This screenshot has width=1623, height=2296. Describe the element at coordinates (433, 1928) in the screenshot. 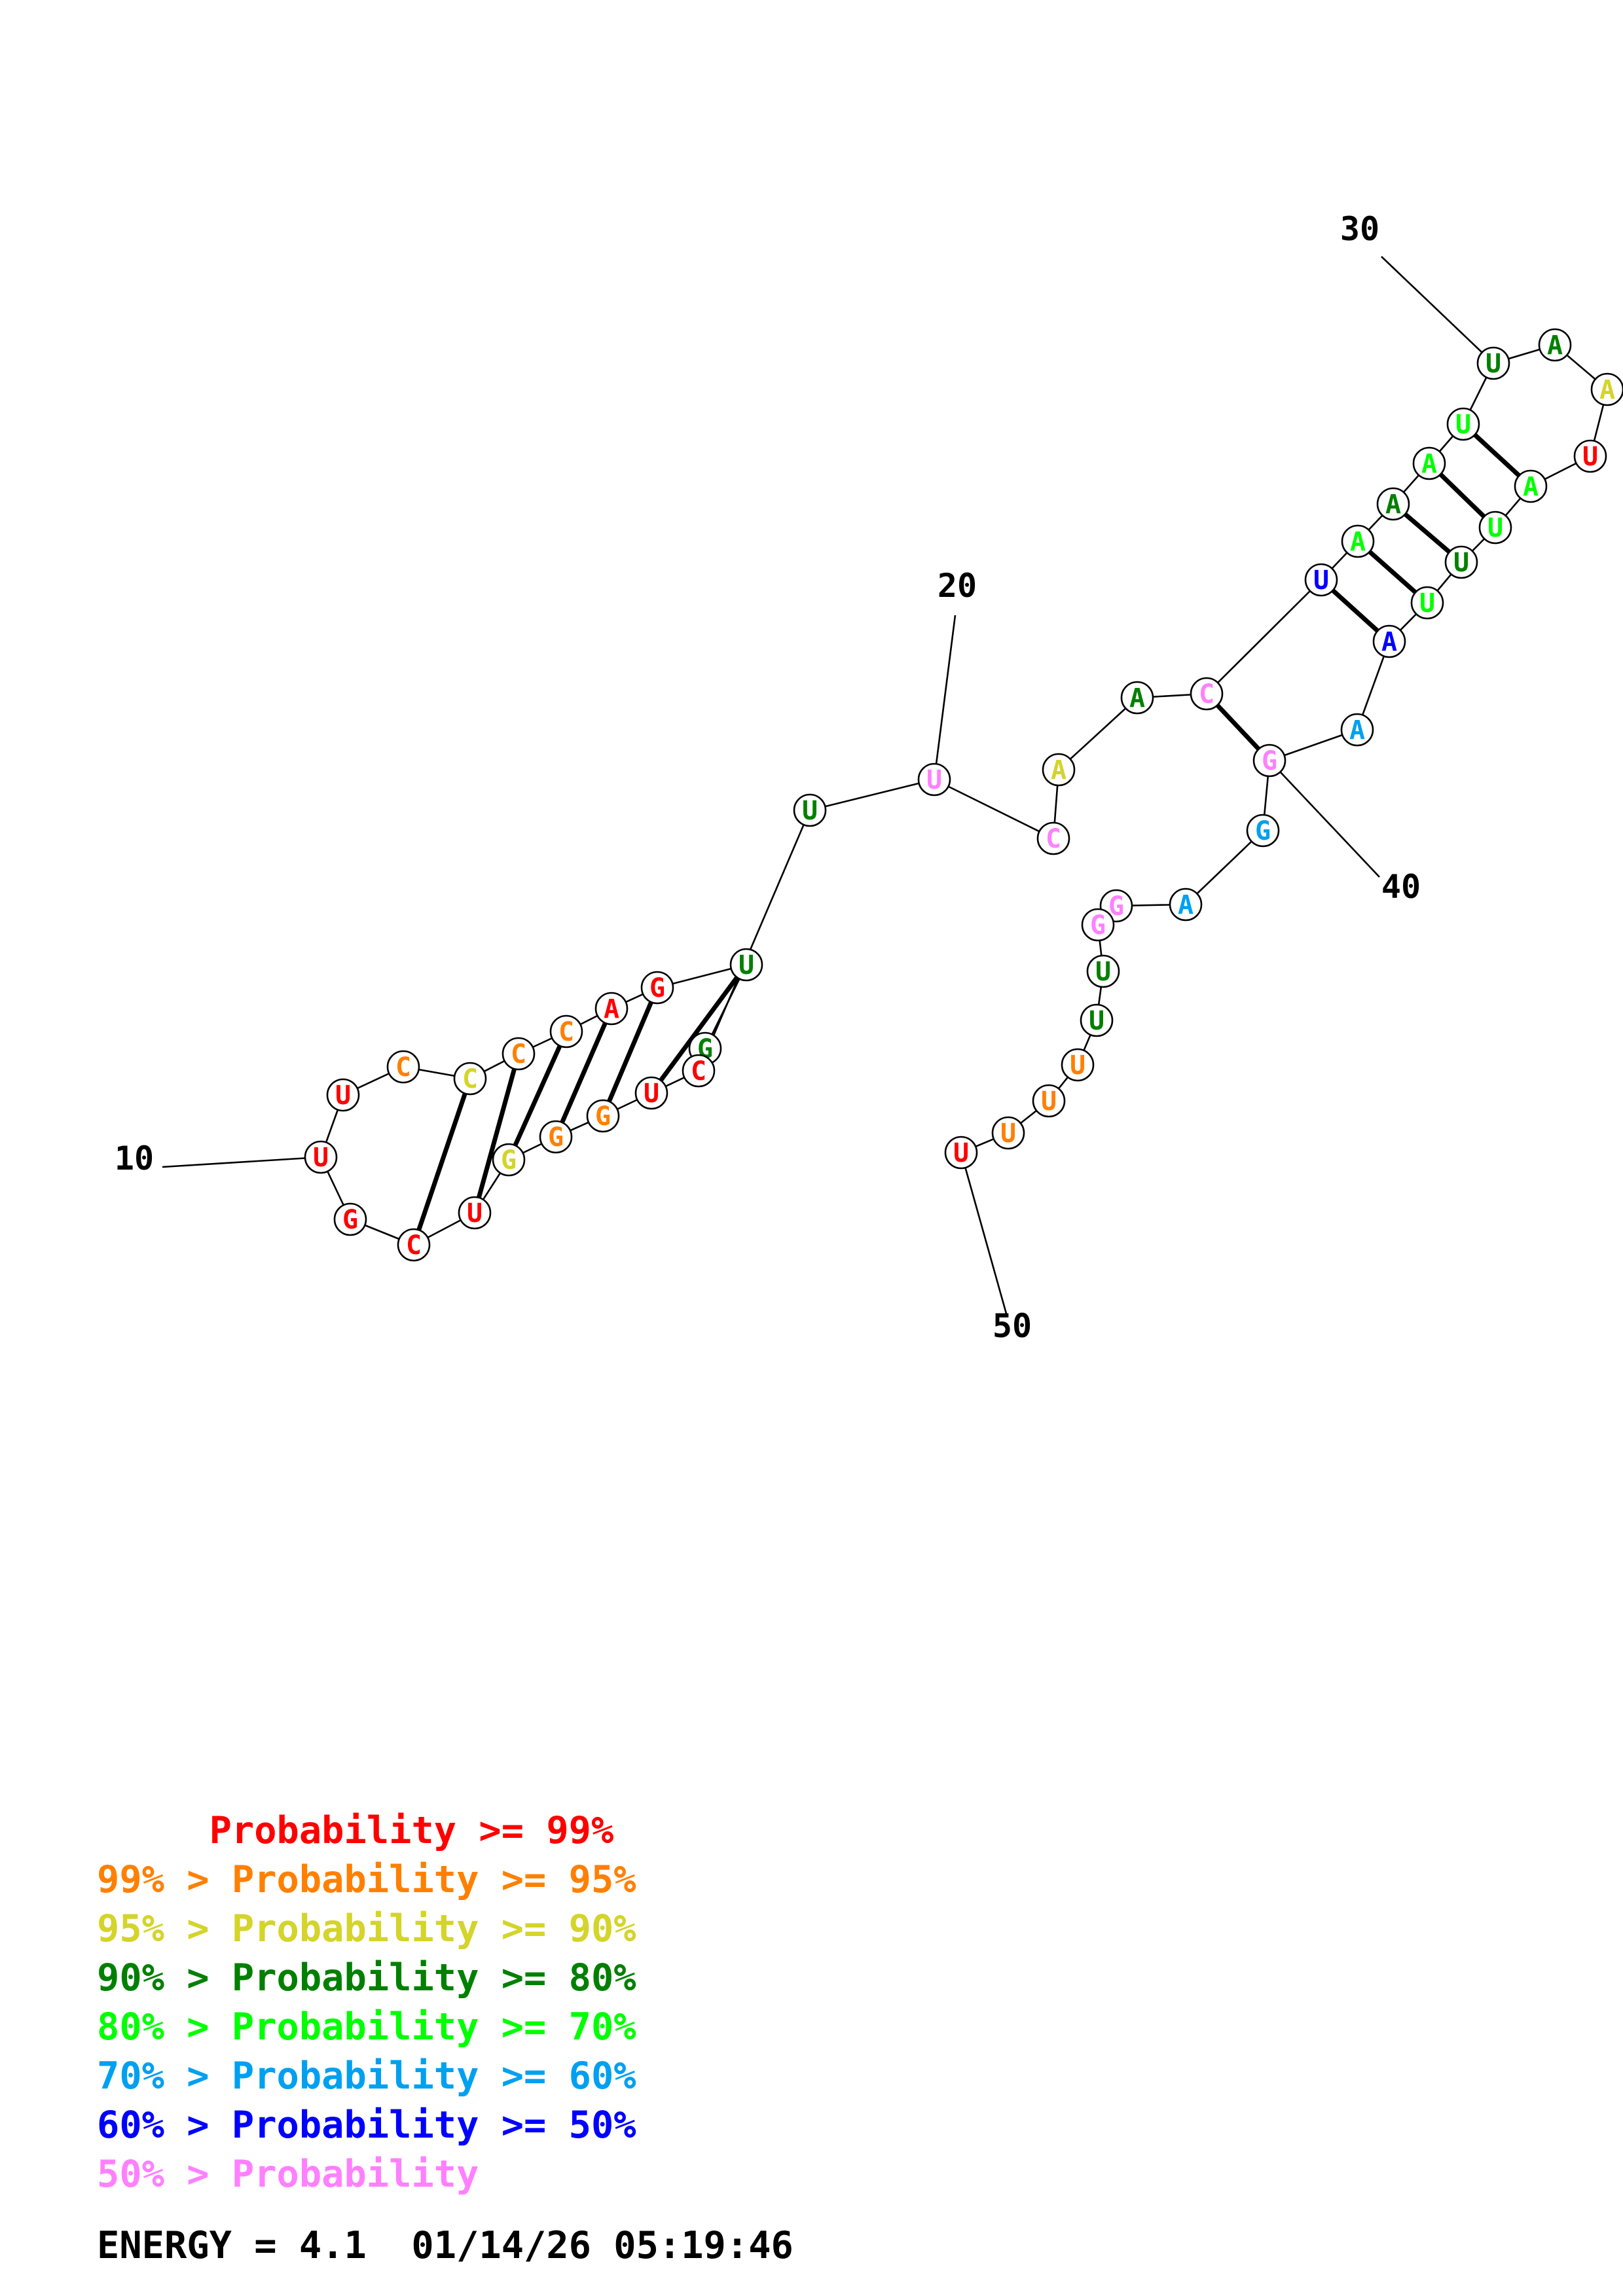

I see `legend-text: Probability >= 90%` at that location.